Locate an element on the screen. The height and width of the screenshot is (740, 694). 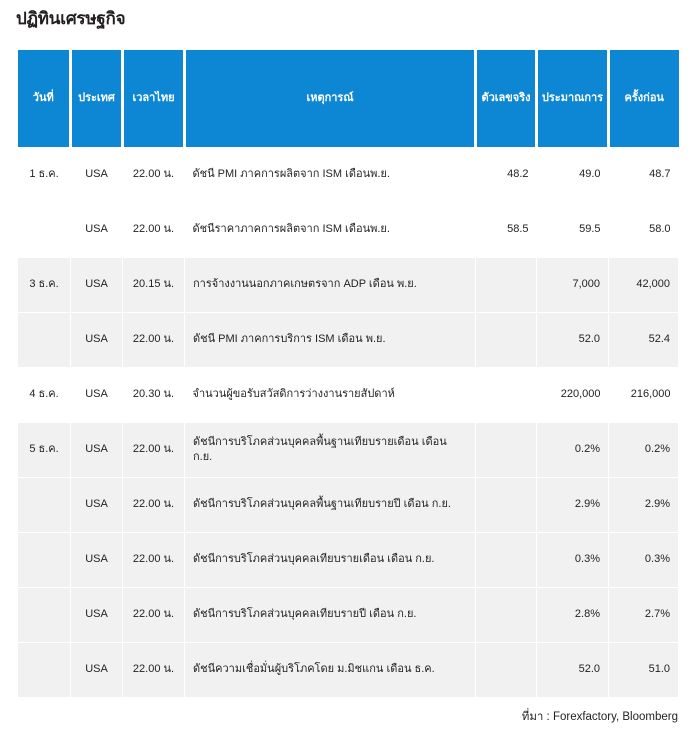
cell-forecast: 2.8% is located at coordinates (572, 614).